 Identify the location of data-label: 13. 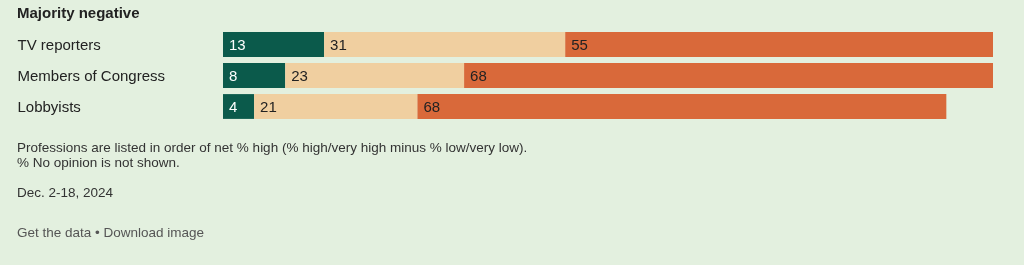
(237, 44).